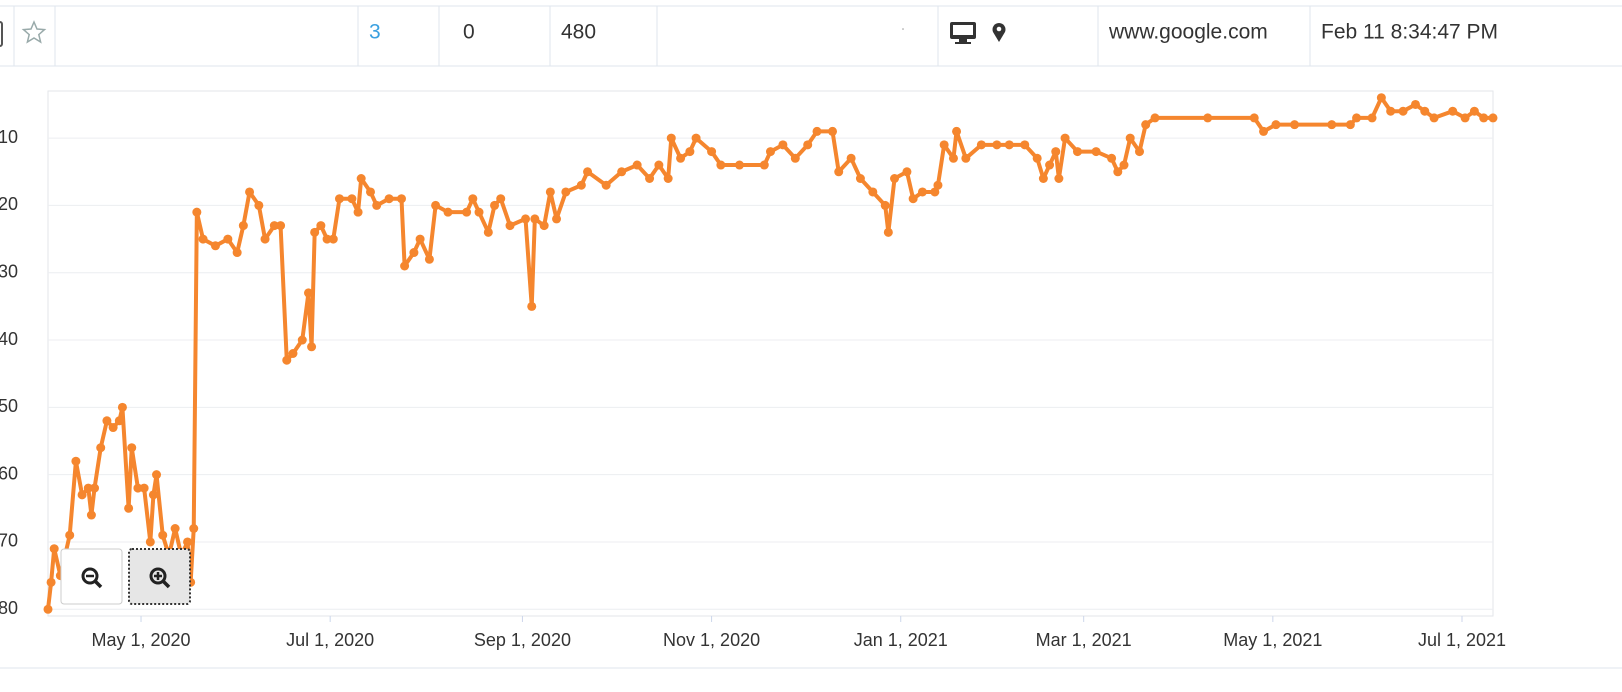 Image resolution: width=1622 pixels, height=692 pixels. Describe the element at coordinates (9, 406) in the screenshot. I see `y-tick-label: 50` at that location.